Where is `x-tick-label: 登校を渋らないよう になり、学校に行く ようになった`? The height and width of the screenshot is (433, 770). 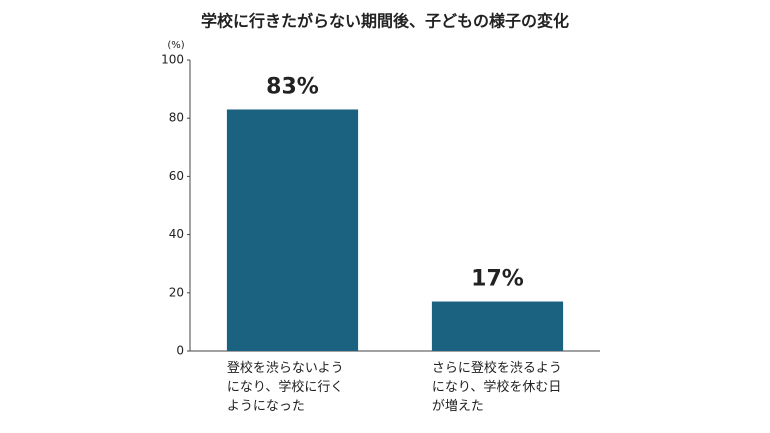 x-tick-label: 登校を渋らないよう になり、学校に行く ようになった is located at coordinates (285, 387).